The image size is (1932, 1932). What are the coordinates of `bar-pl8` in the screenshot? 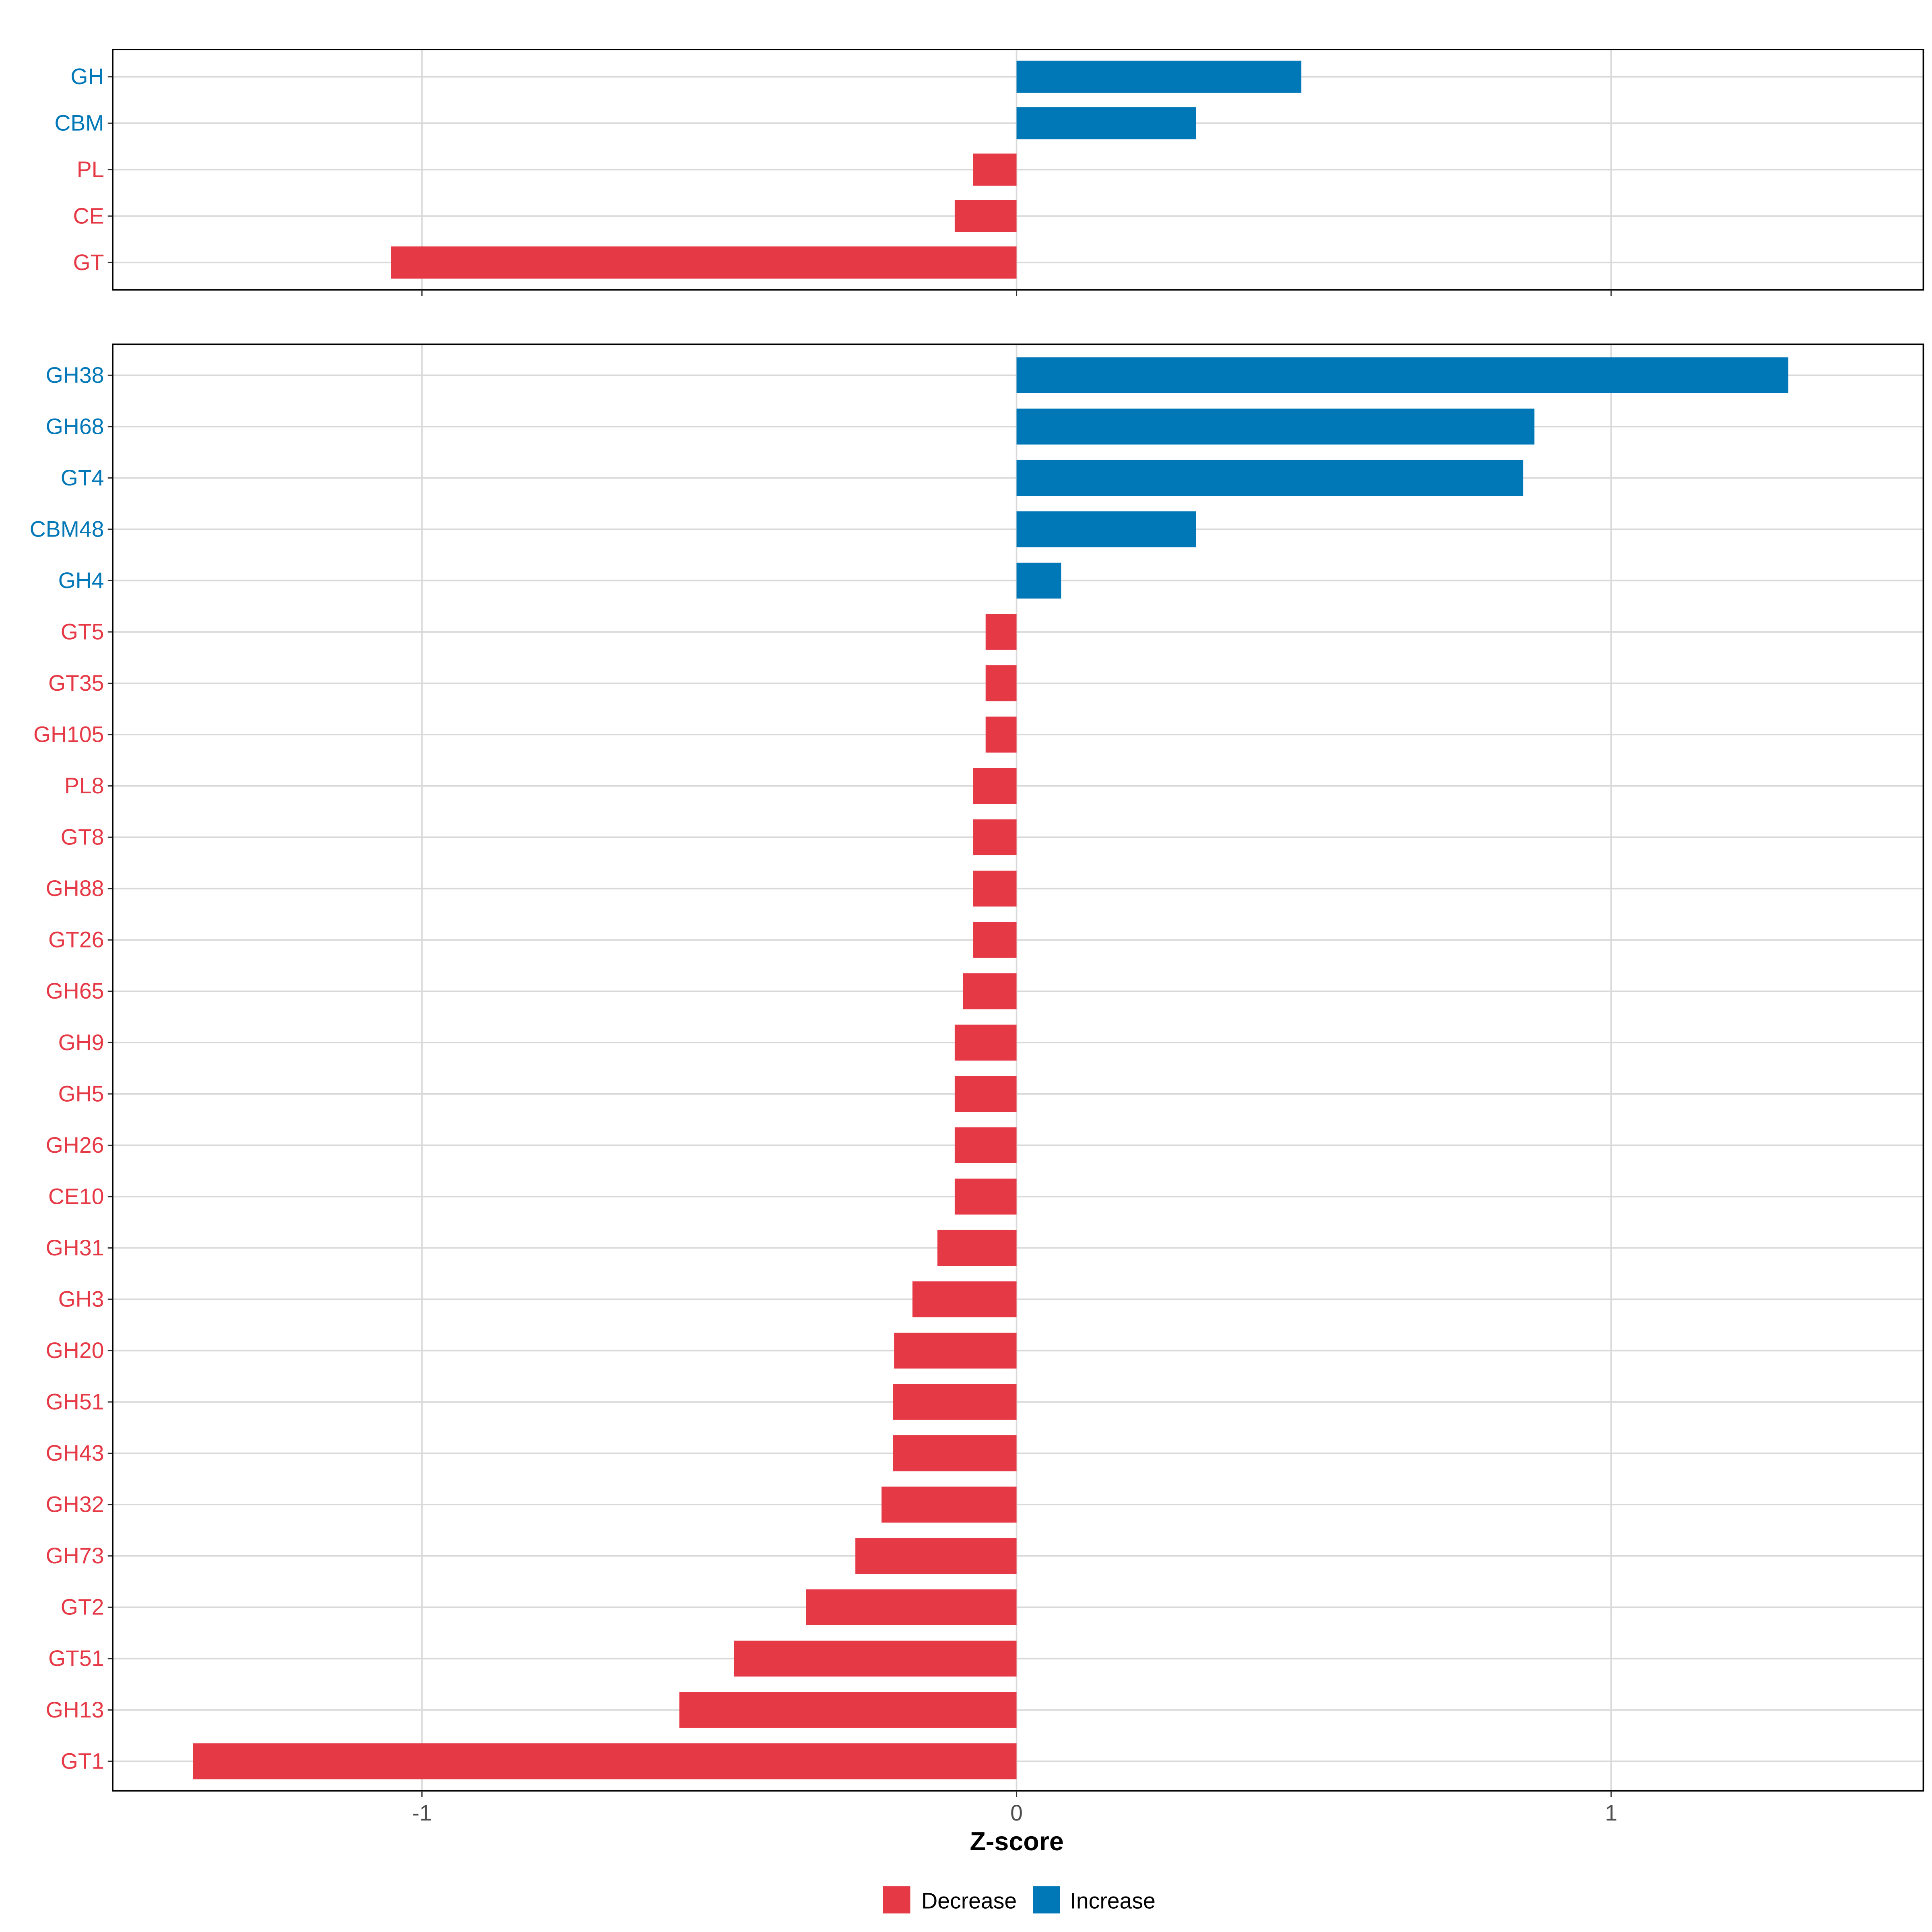 It's located at (995, 786).